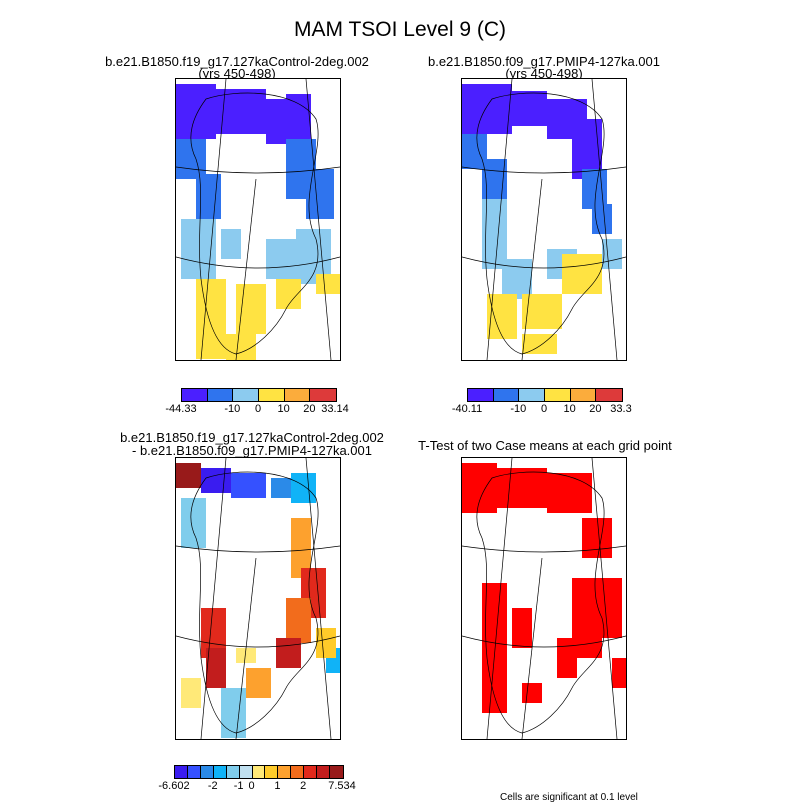  I want to click on colorbar-tick-label: 33.3, so click(621, 409).